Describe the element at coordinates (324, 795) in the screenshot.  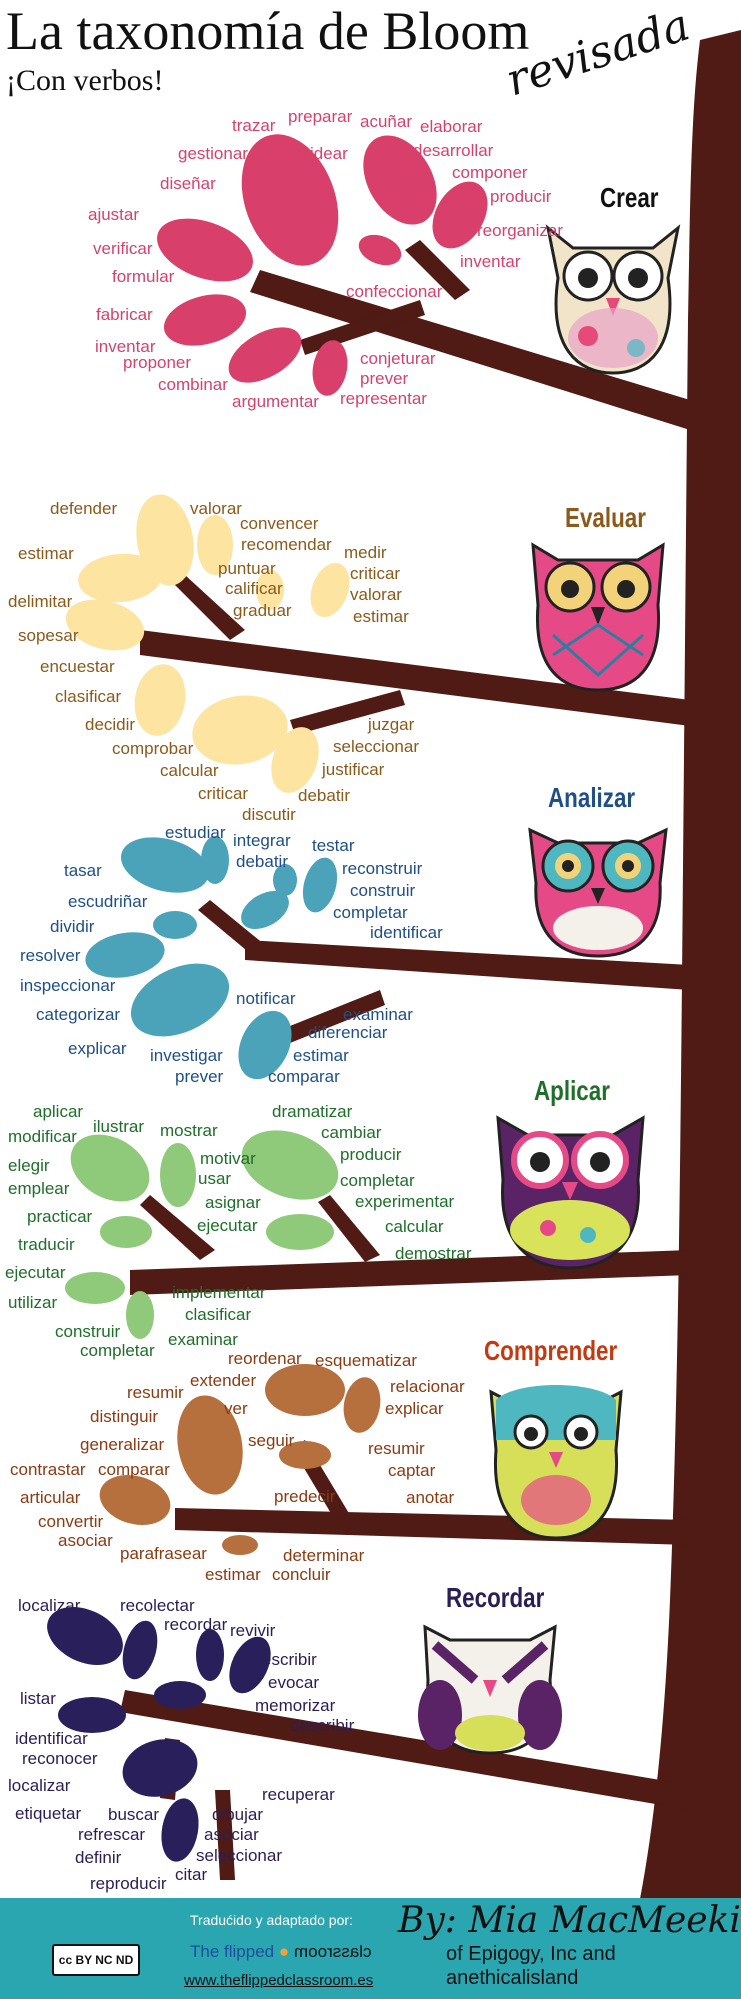
I see `verb-evaluar: debatir` at that location.